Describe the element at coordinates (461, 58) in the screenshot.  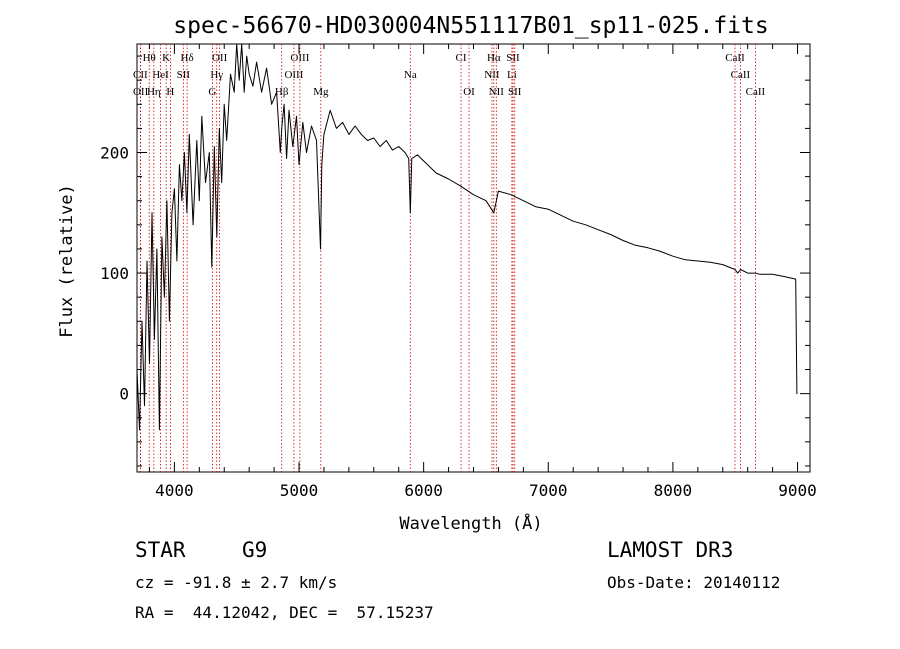
I see `line-marker-label: CI` at that location.